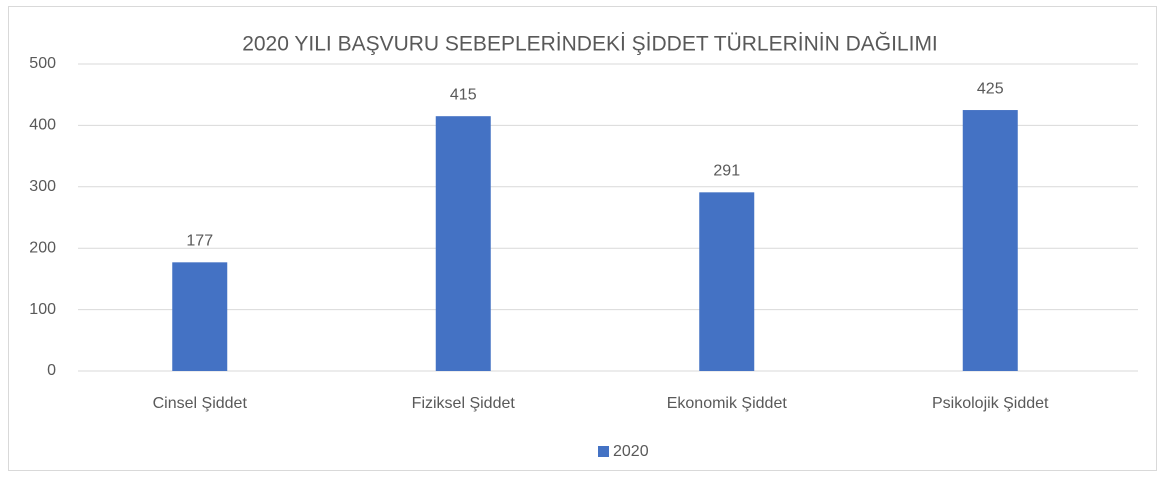  What do you see at coordinates (42, 63) in the screenshot?
I see `y-tick-label: 500` at bounding box center [42, 63].